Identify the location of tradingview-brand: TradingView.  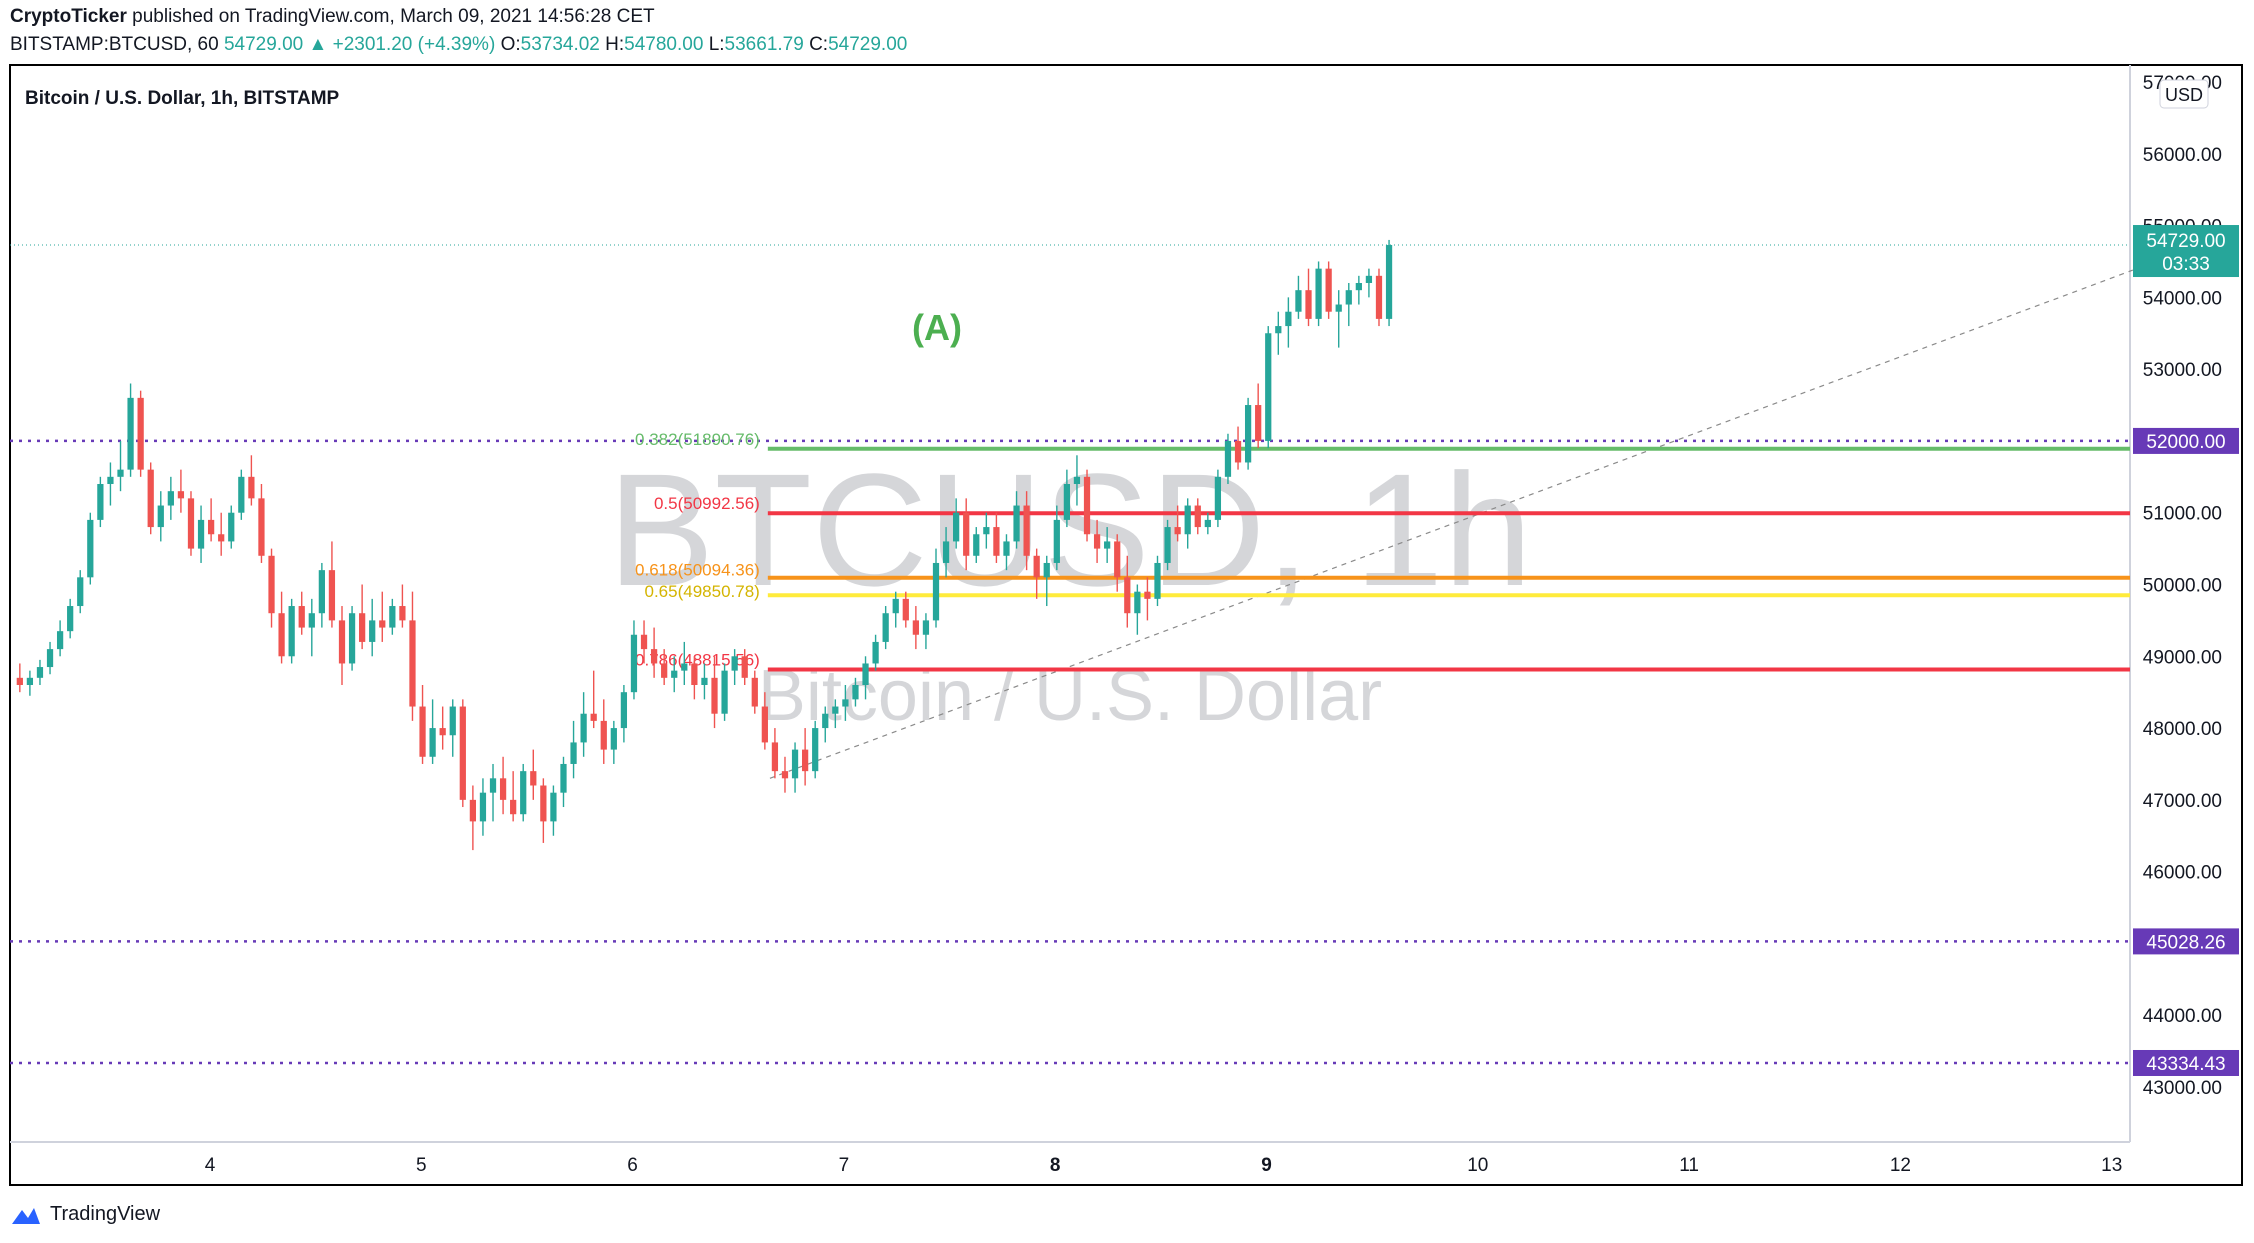
(105, 1214).